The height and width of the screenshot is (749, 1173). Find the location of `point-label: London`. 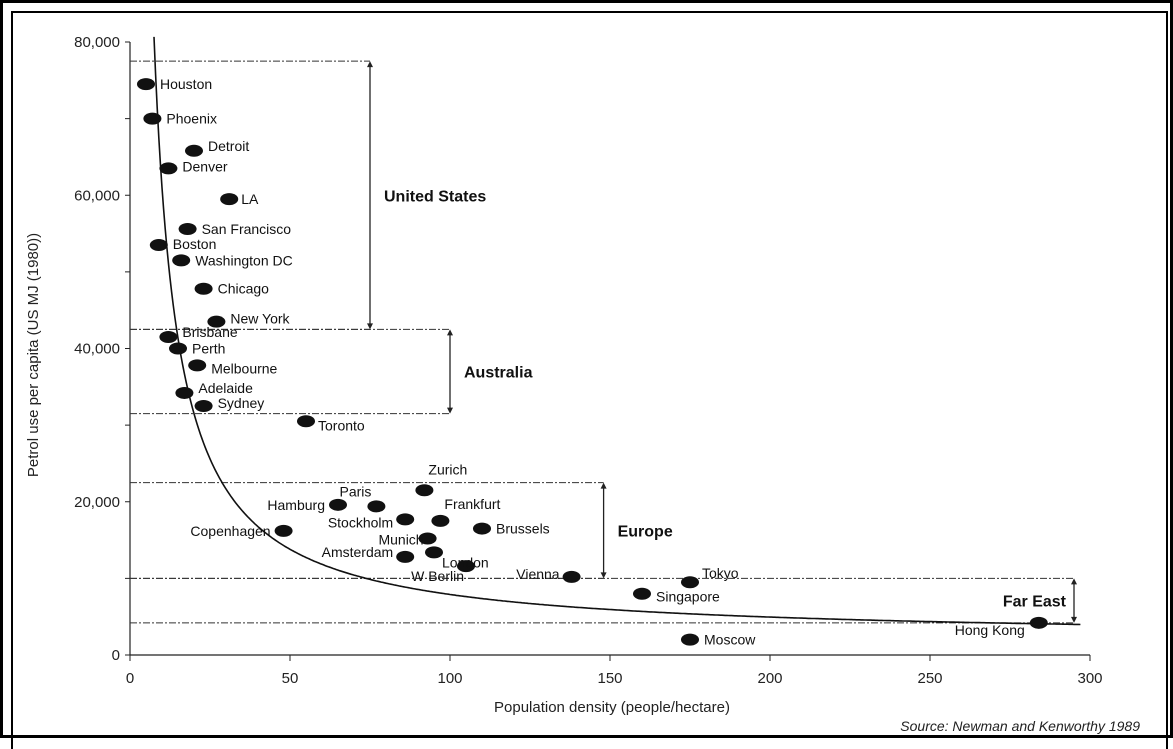

point-label: London is located at coordinates (465, 562).